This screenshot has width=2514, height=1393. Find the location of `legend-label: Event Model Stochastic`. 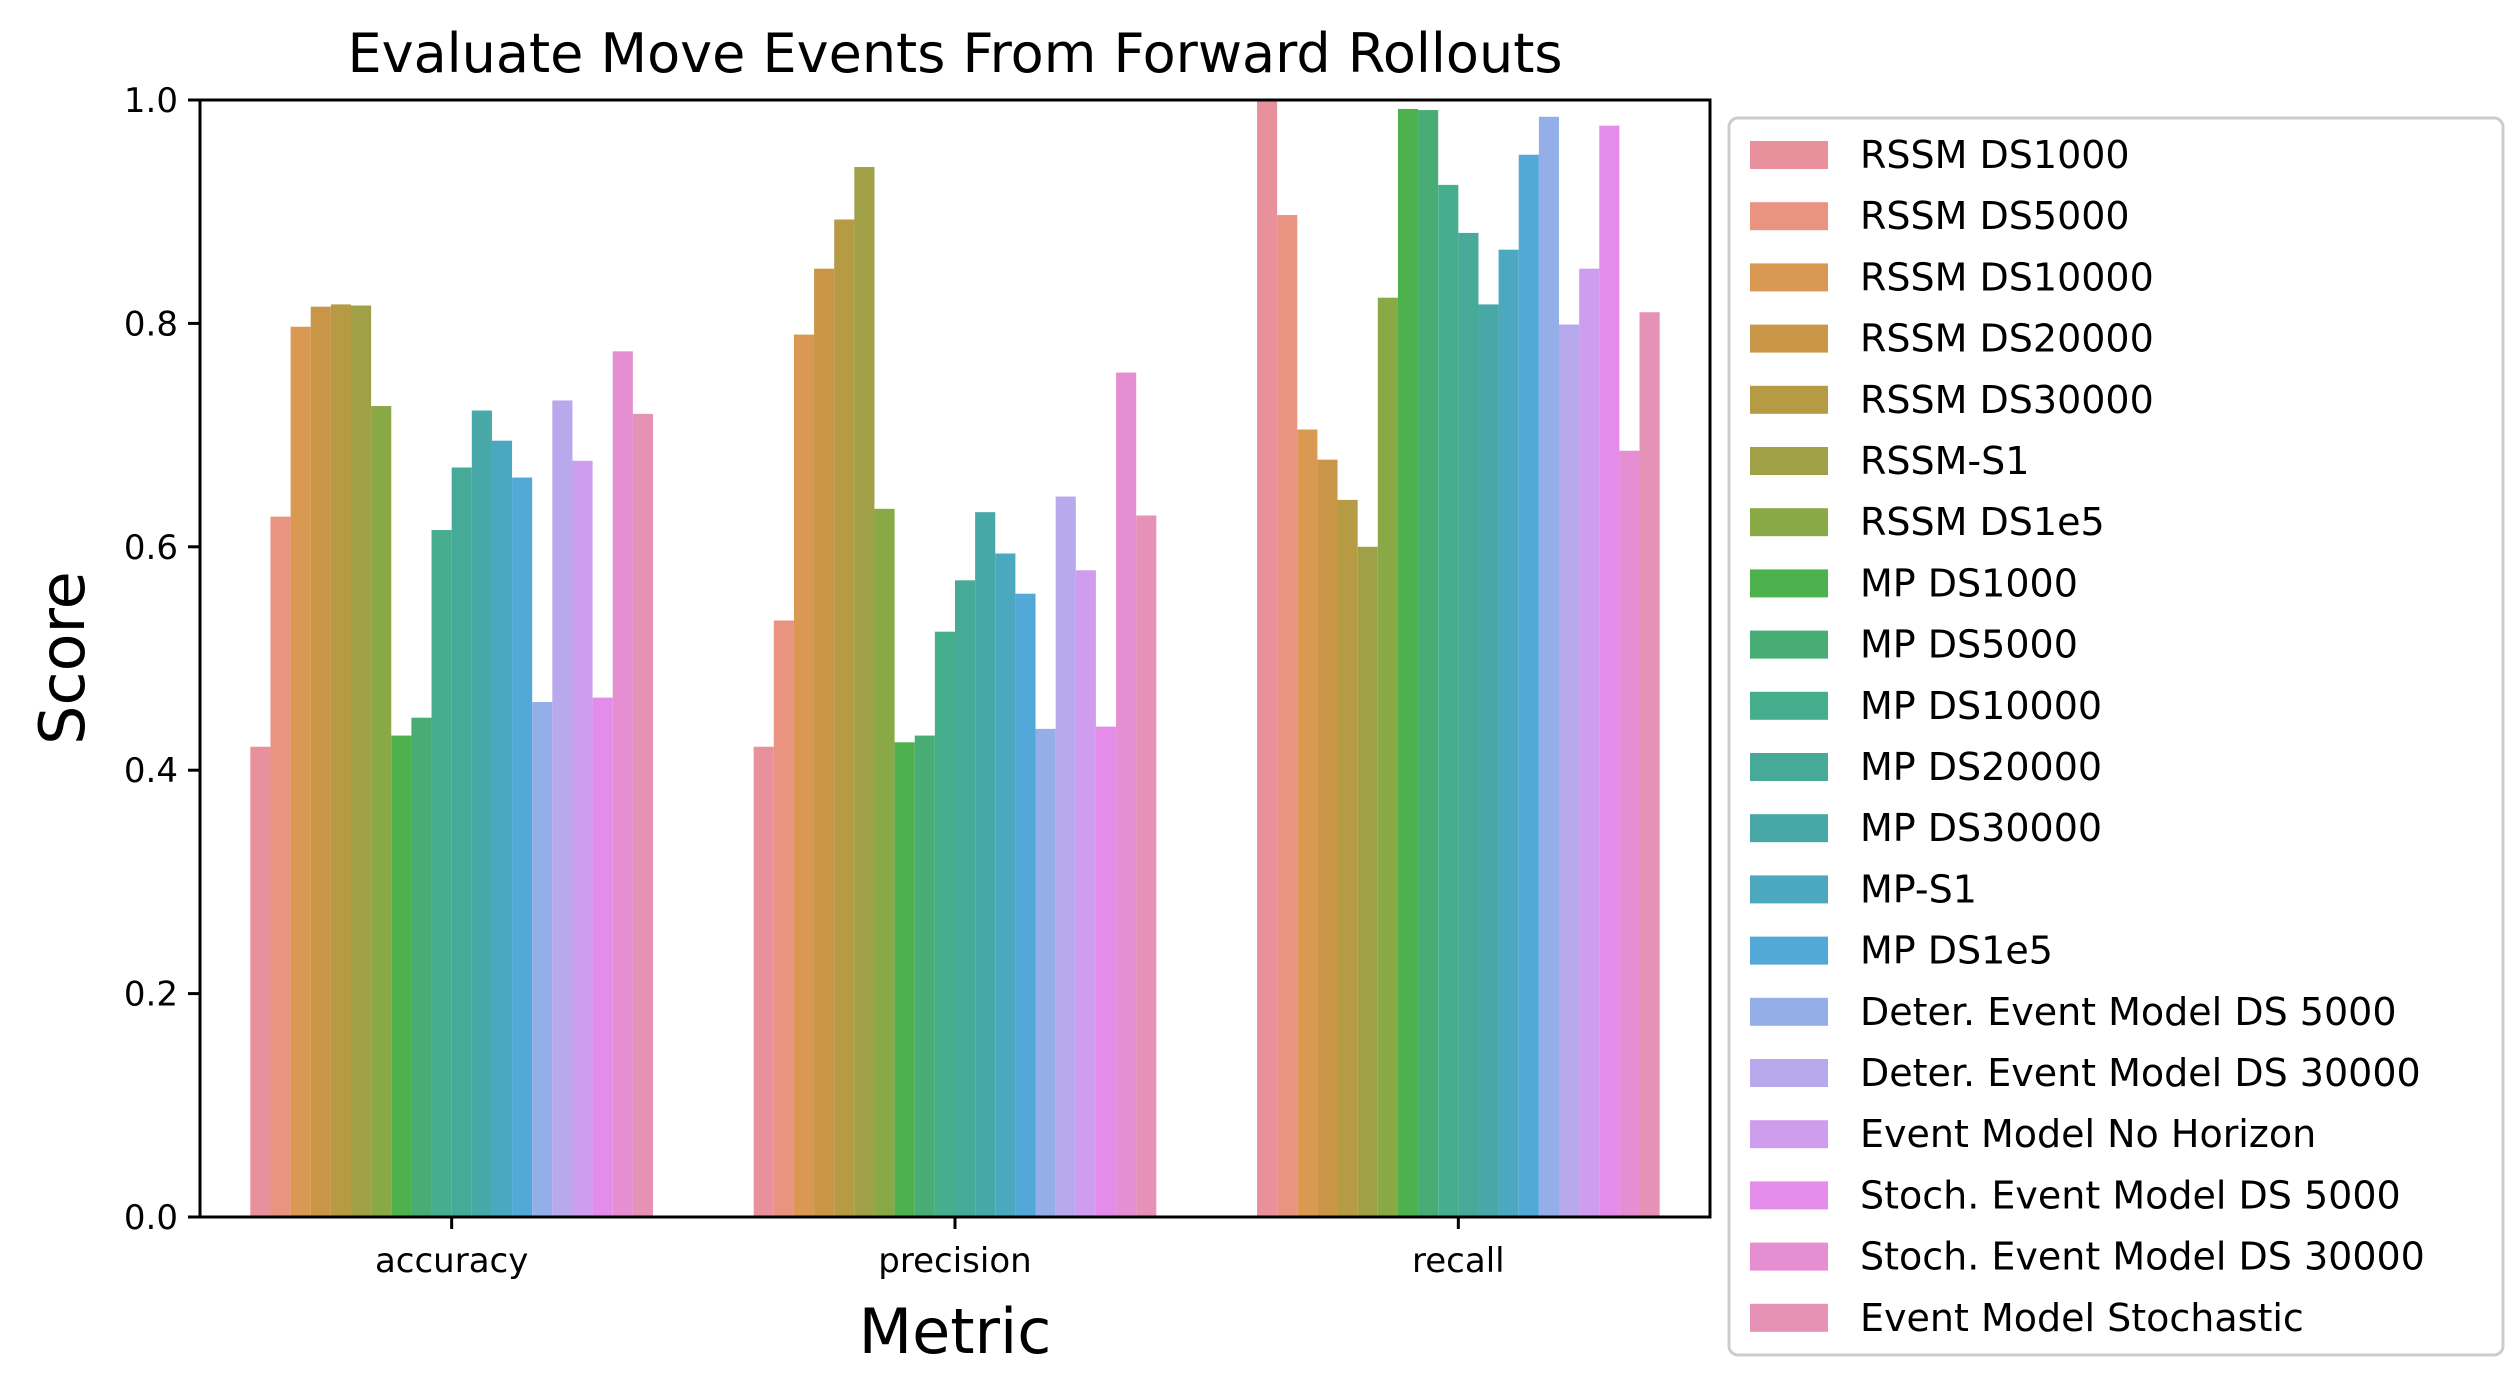

legend-label: Event Model Stochastic is located at coordinates (2082, 1318).